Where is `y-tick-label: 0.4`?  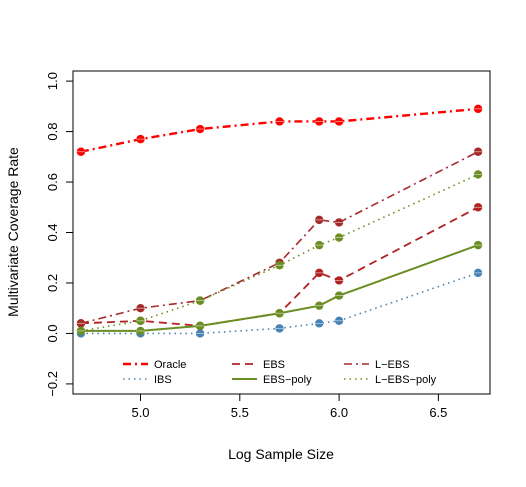 y-tick-label: 0.4 is located at coordinates (52, 232).